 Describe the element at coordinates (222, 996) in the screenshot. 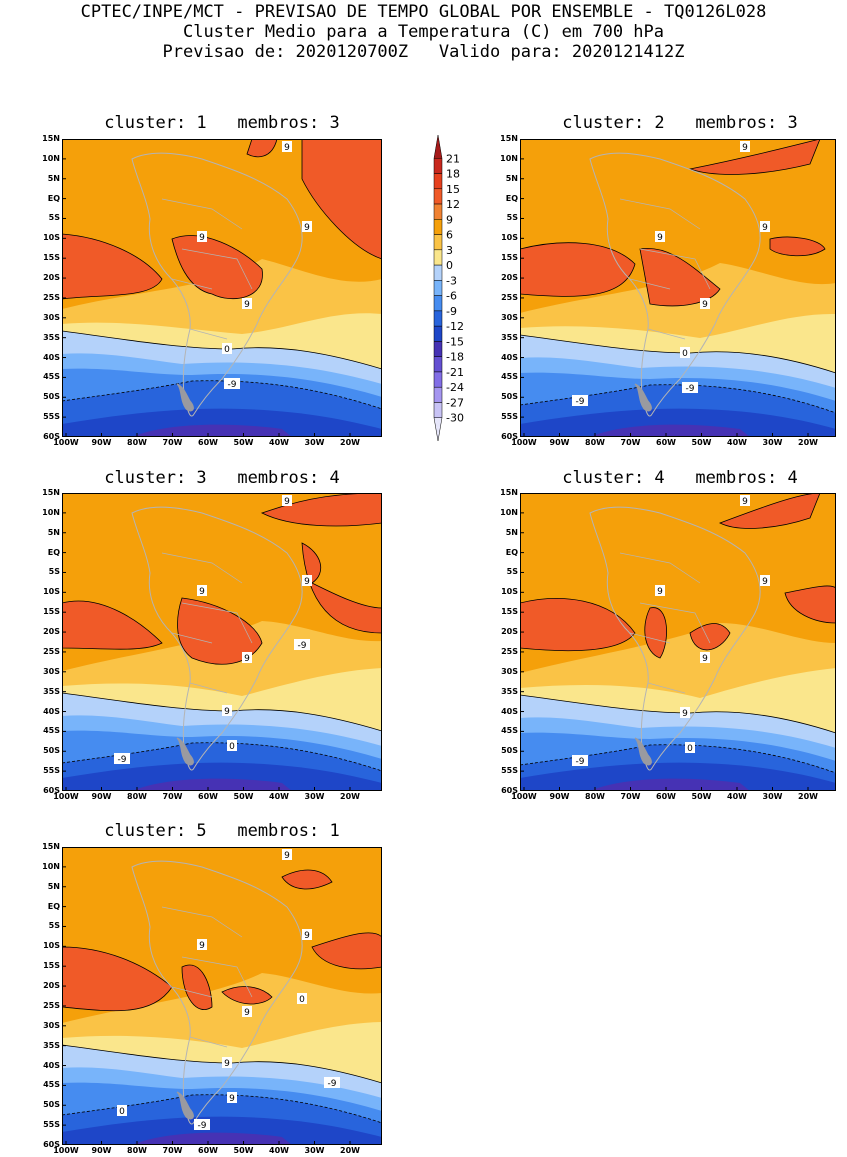

I see `map-svg: 9 9 9 9 9 9 0 0 -9 -9` at that location.